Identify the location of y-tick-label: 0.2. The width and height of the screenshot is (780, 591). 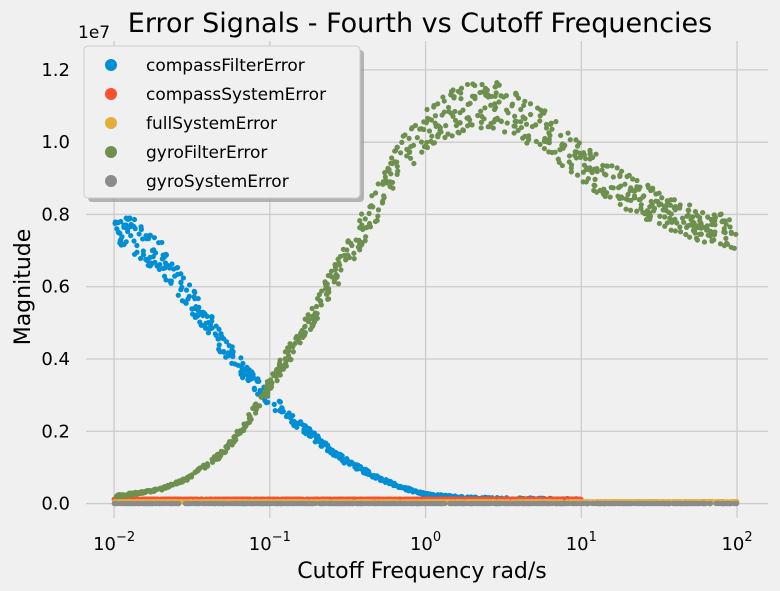
(55, 431).